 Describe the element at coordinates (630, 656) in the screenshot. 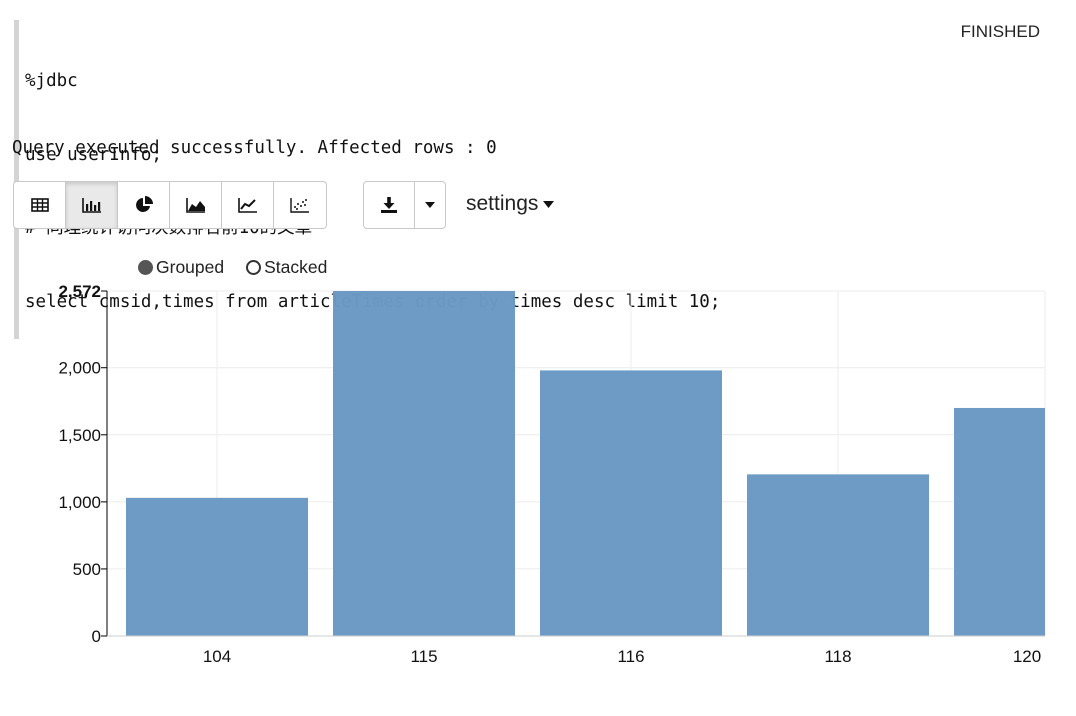

I see `x-tick-label: 116` at that location.